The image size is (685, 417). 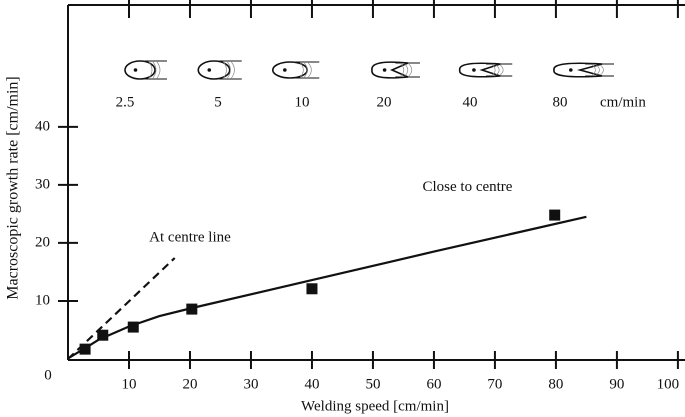 What do you see at coordinates (555, 384) in the screenshot?
I see `x-tick-label: 80` at bounding box center [555, 384].